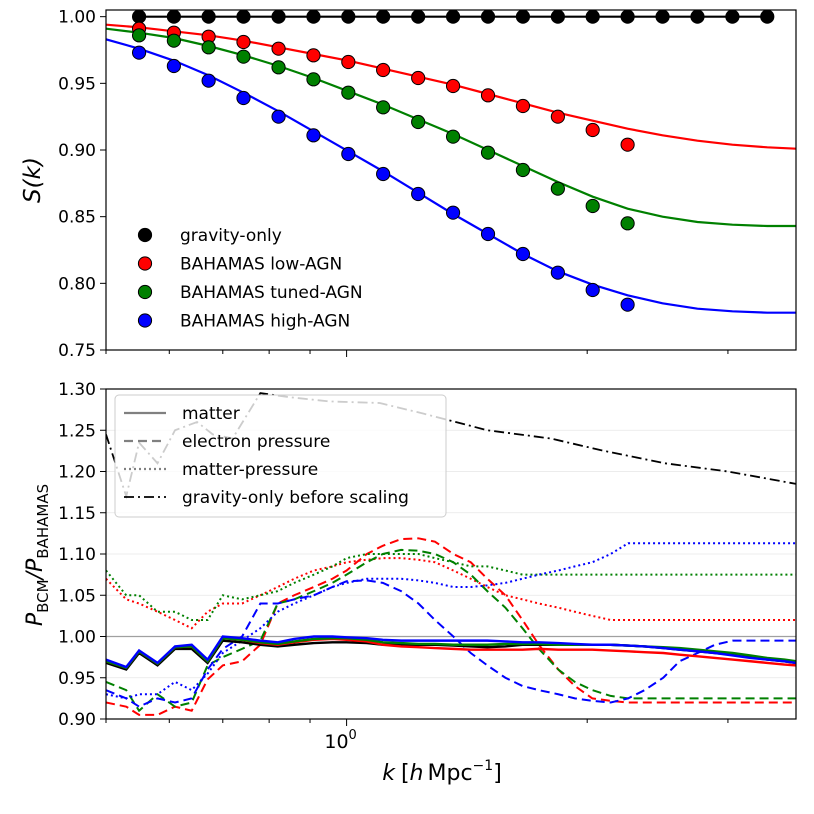 This screenshot has width=814, height=814. I want to click on bottom-ytick-label: 1.30, so click(77, 390).